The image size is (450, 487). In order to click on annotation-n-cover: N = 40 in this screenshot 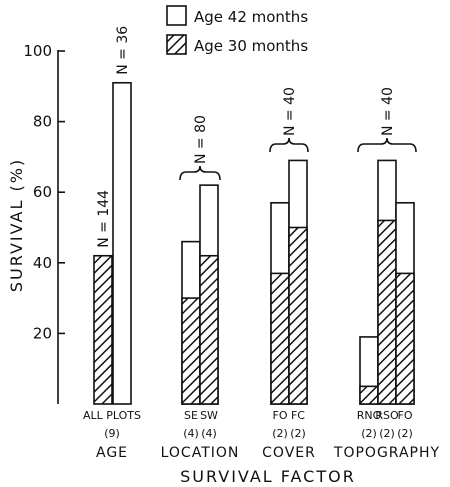, I will do `click(290, 111)`.